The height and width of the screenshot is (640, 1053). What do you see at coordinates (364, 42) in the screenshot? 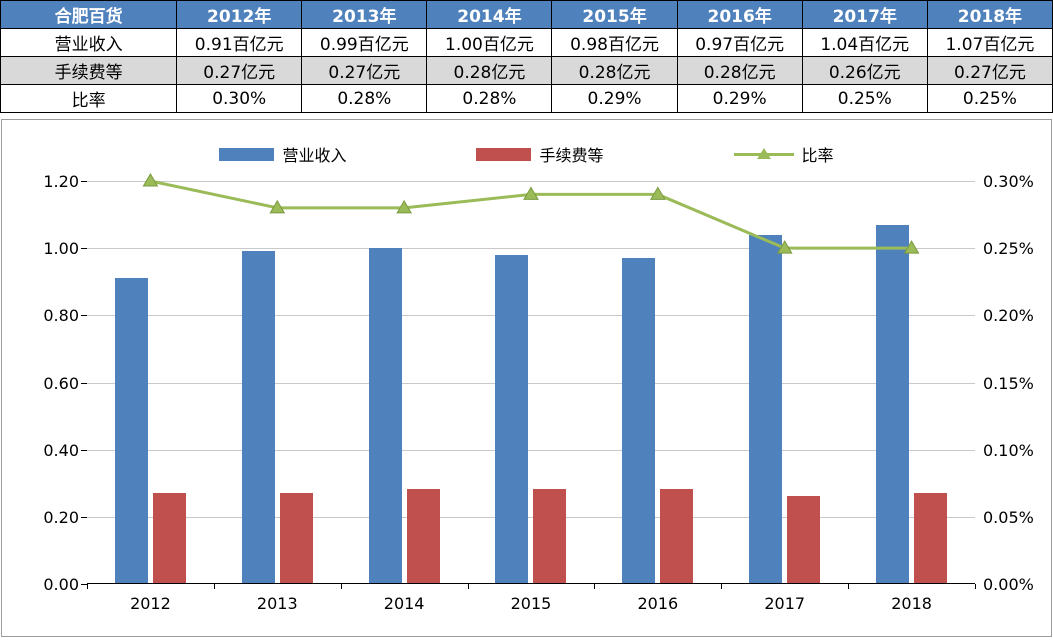
I see `table-cell: 0.99百亿元` at bounding box center [364, 42].